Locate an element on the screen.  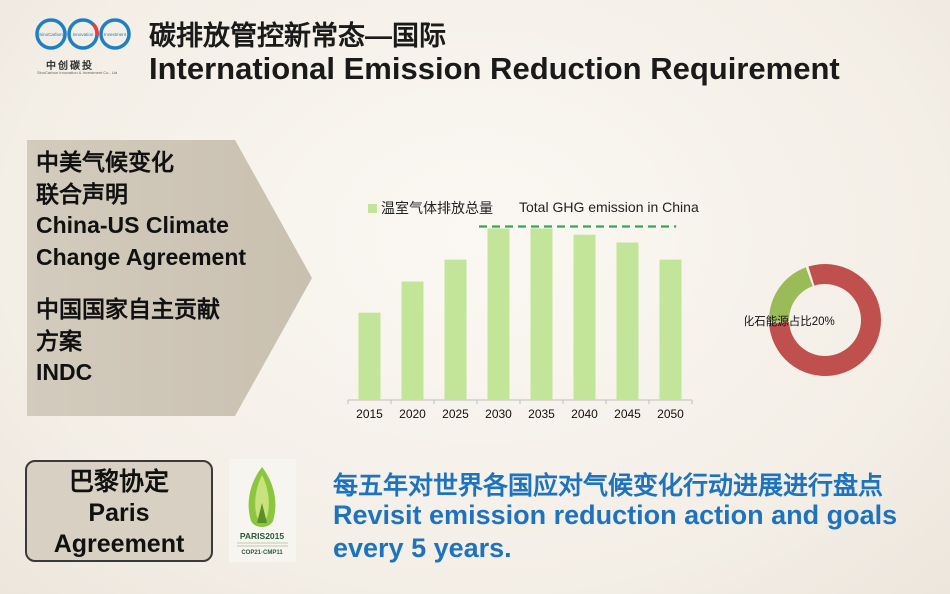
x-tick-label-2045: 2045 is located at coordinates (627, 414).